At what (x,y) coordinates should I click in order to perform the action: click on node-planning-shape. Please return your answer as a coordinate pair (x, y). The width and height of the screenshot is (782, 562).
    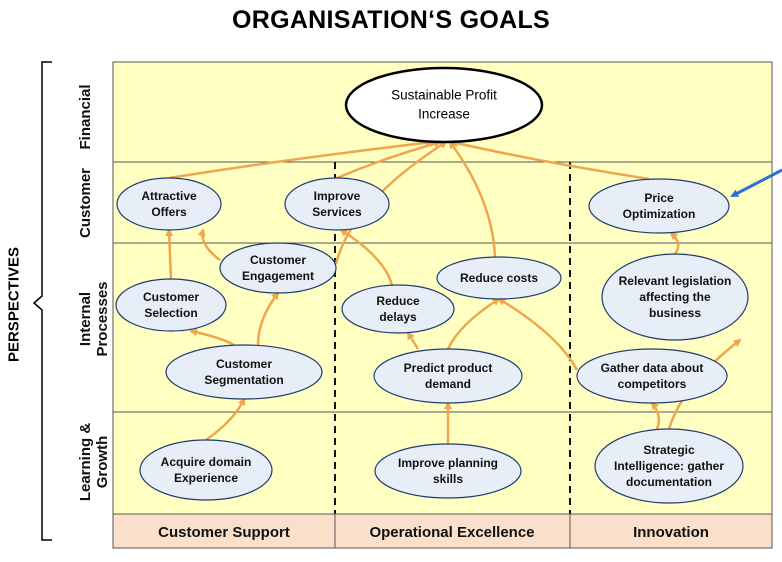
    Looking at the image, I should click on (448, 471).